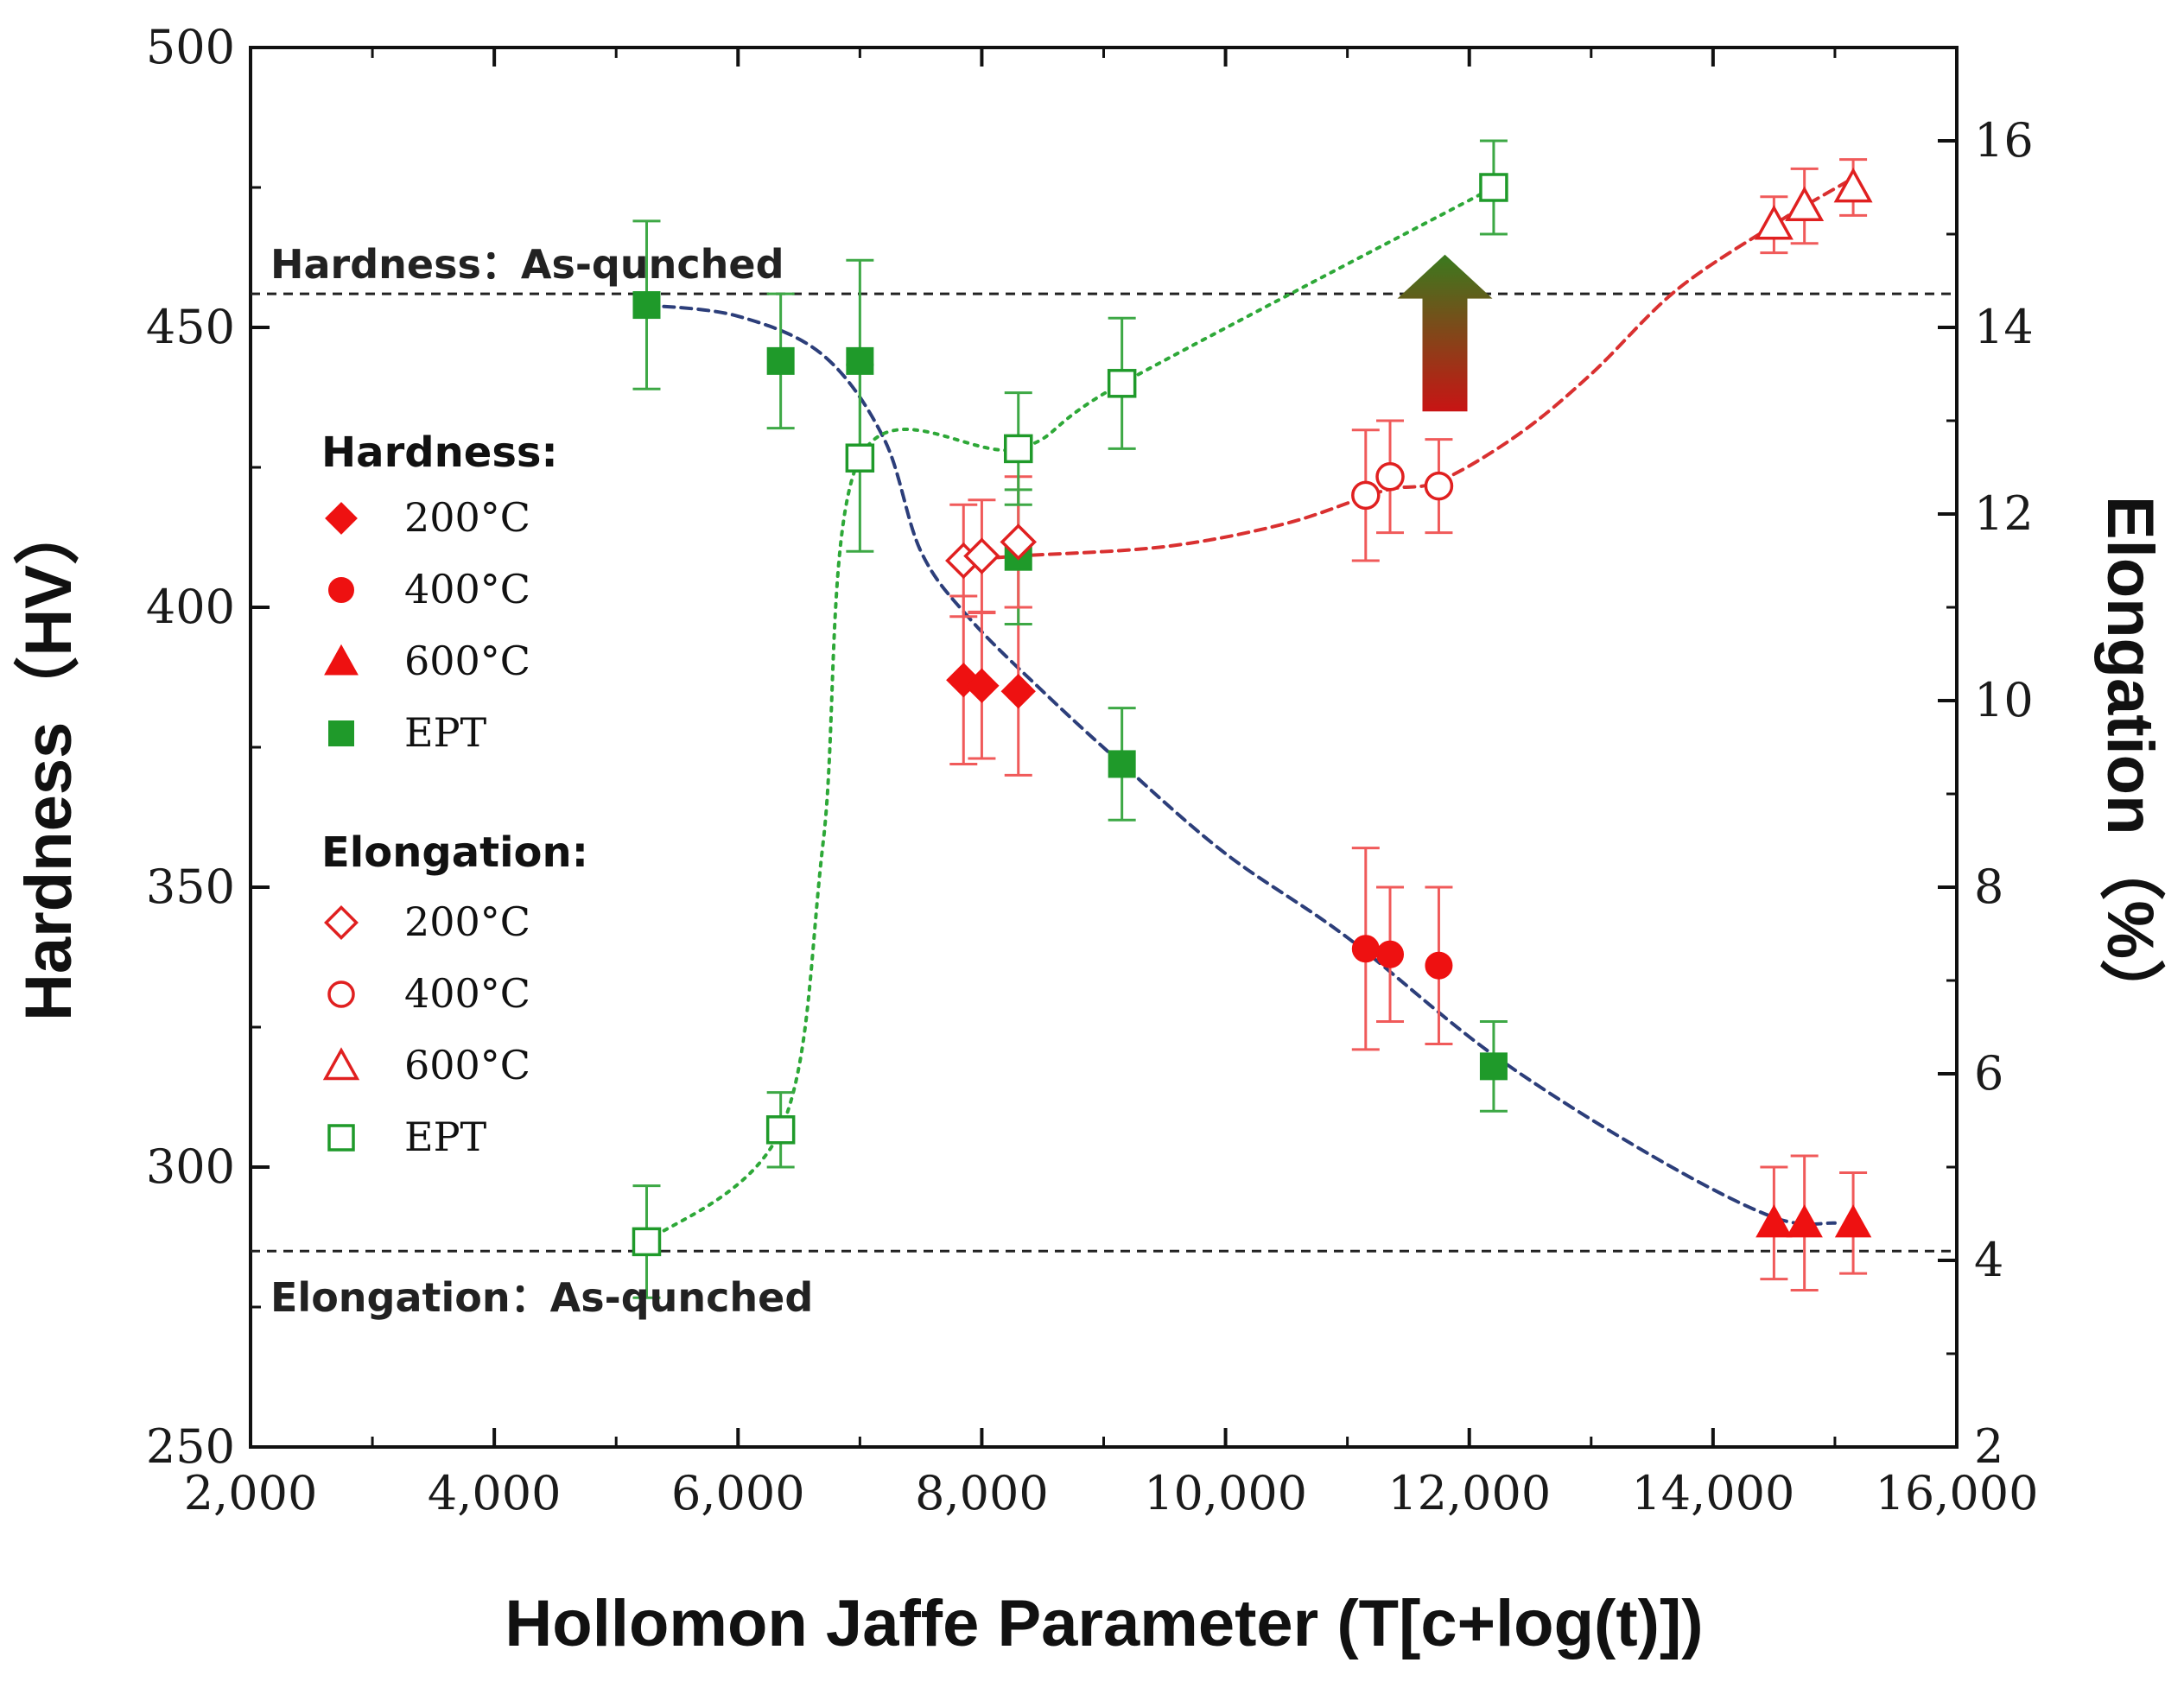  I want to click on y-left-tick-label: 400, so click(191, 607).